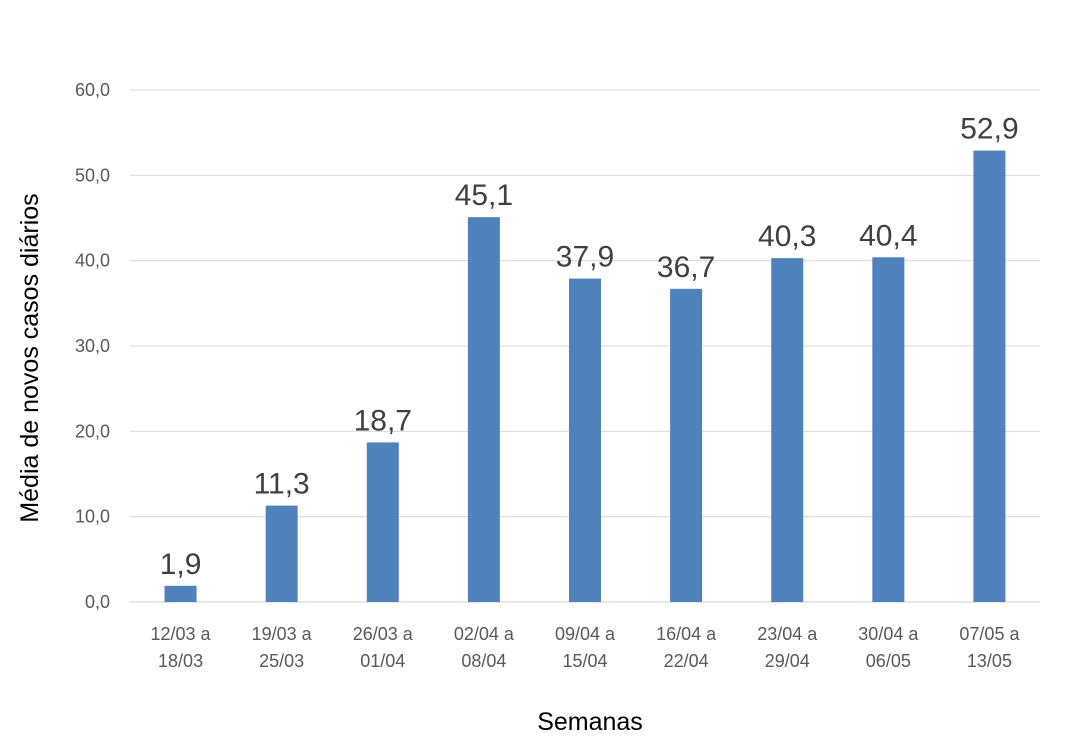  Describe the element at coordinates (888, 235) in the screenshot. I see `data-label: 40,4` at that location.